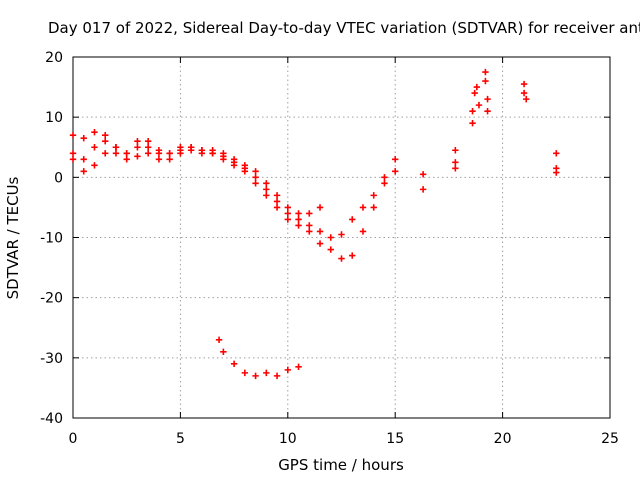 This screenshot has height=480, width=640. Describe the element at coordinates (503, 439) in the screenshot. I see `x-tick-label: 20` at that location.